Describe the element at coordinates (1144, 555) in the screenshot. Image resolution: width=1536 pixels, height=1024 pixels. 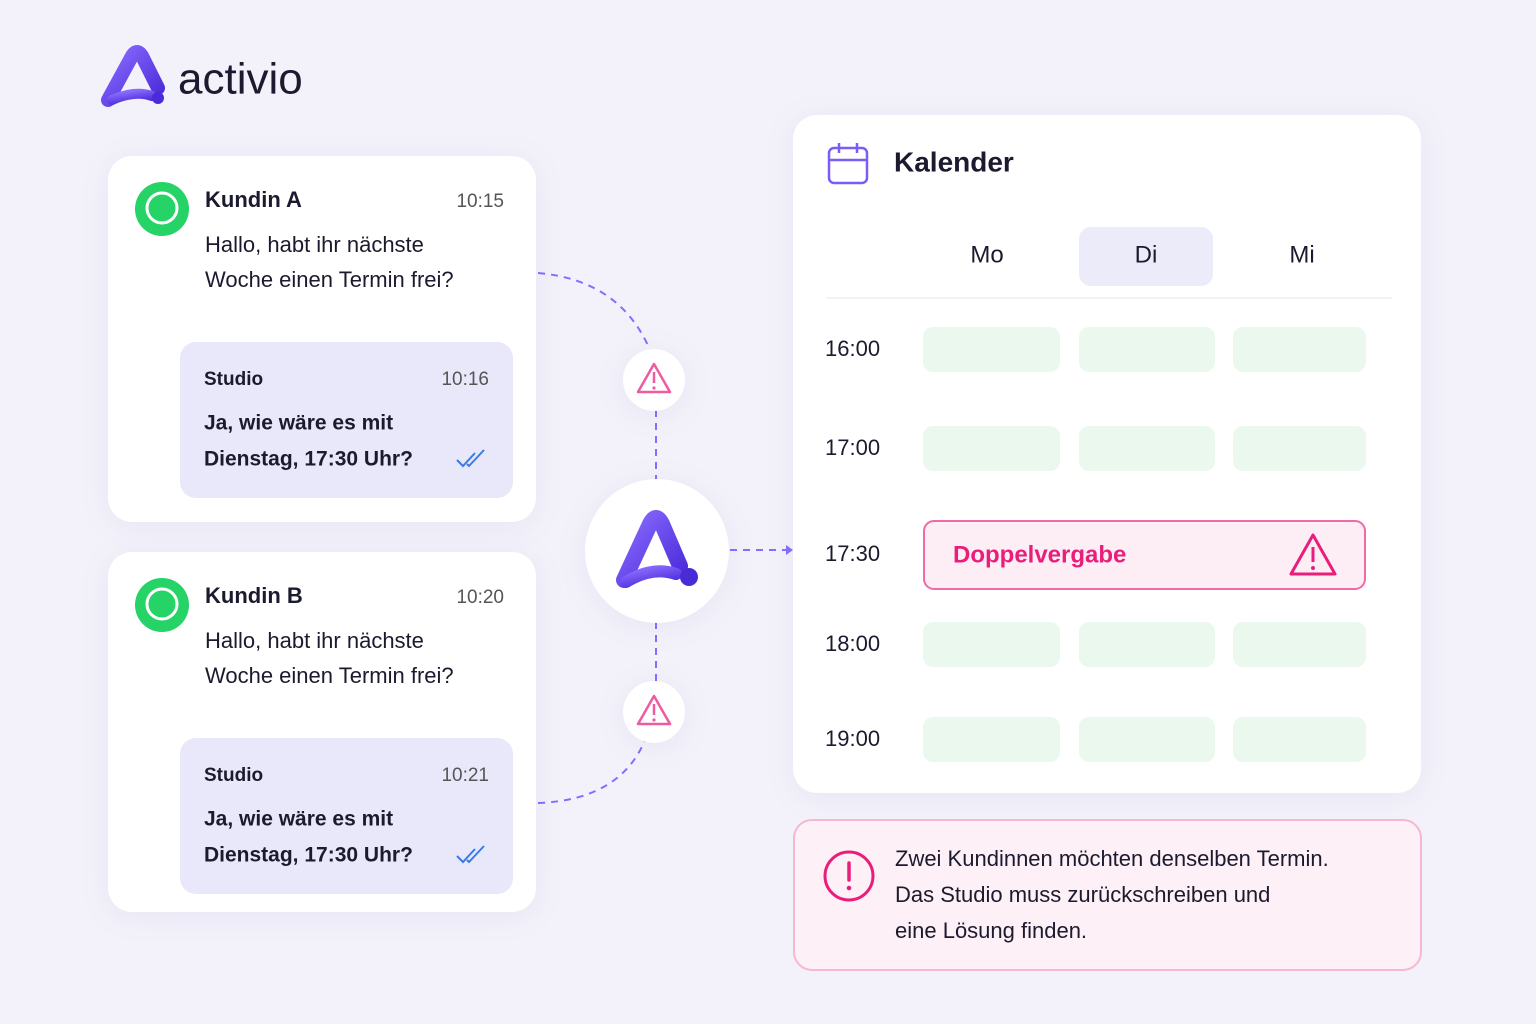
I see `conflict-slot` at that location.